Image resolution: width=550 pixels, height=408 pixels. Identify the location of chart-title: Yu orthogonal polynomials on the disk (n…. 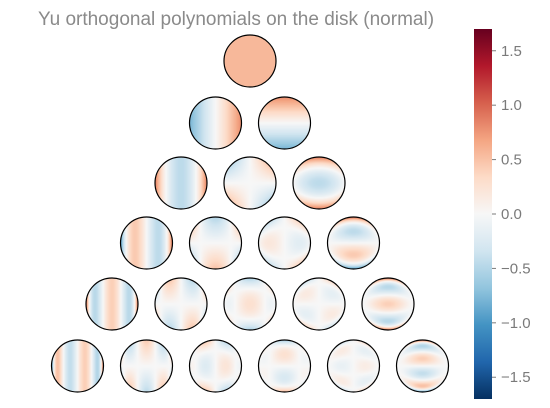
(236, 19).